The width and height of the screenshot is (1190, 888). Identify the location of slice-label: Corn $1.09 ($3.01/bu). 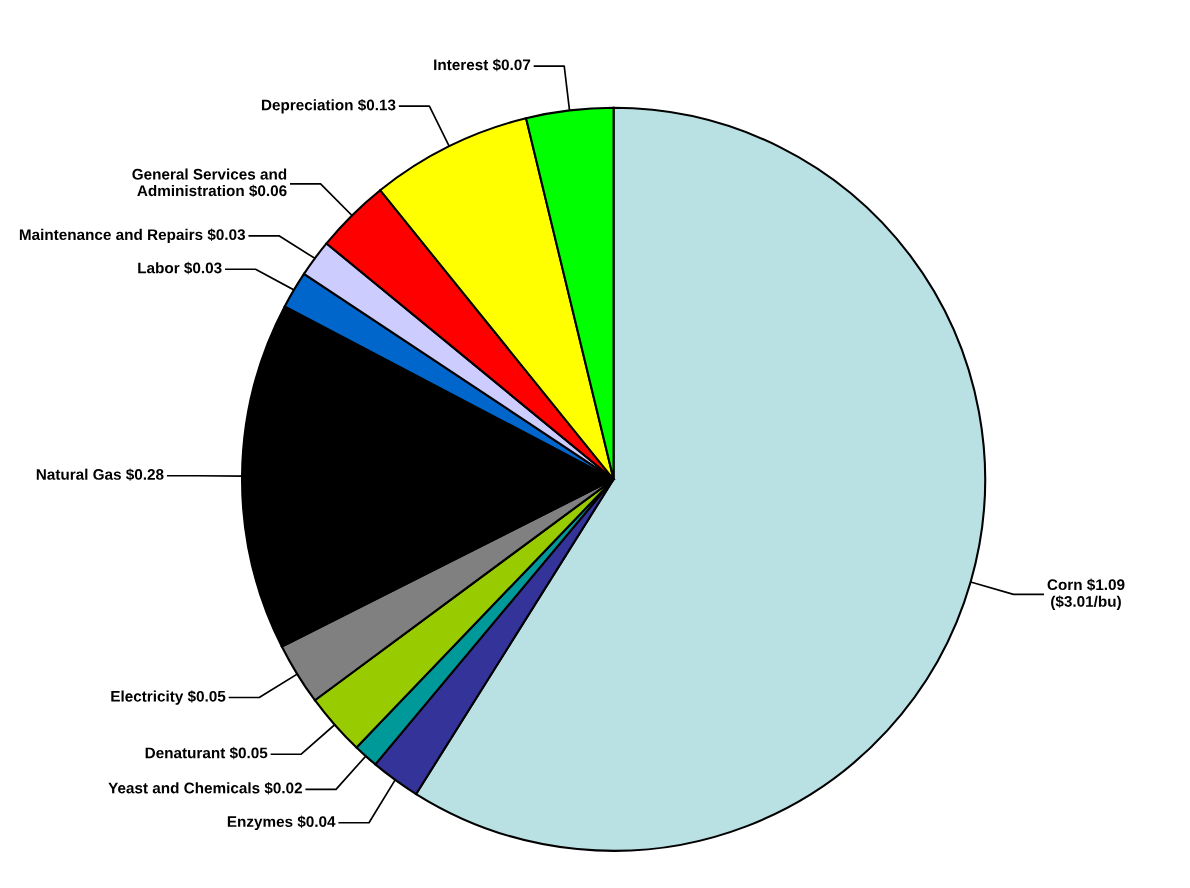
(1086, 594).